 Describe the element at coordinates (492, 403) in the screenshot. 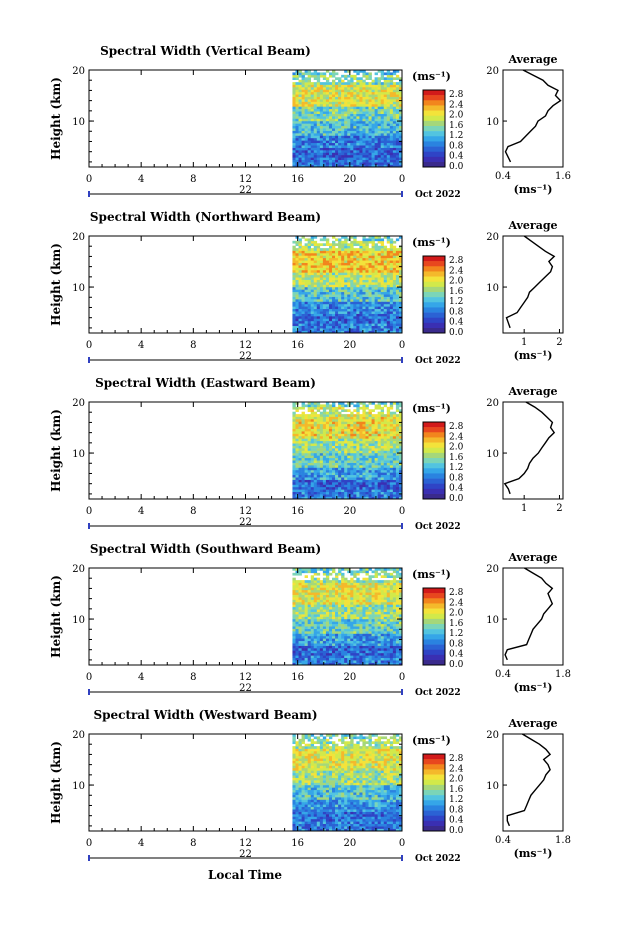

I see `avg-y-tick-label: 20` at that location.